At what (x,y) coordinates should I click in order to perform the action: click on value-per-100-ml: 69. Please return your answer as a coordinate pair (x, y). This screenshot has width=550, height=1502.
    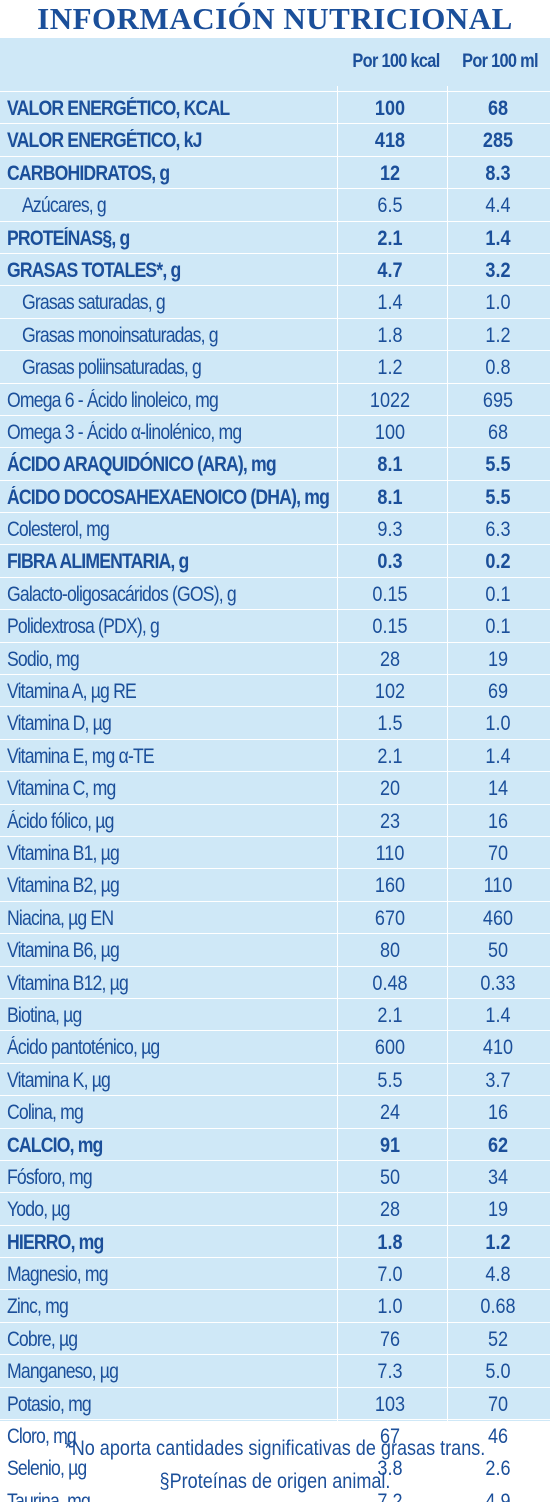
    Looking at the image, I should click on (498, 692).